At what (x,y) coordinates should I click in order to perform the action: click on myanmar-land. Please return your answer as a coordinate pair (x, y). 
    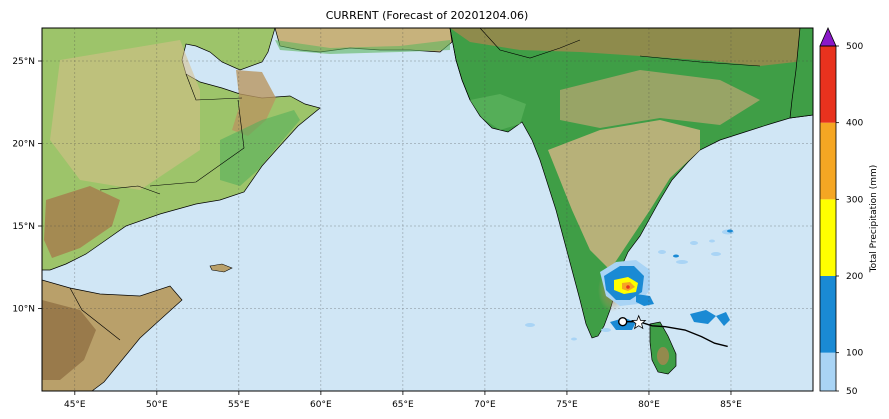
    Looking at the image, I should click on (801, 73).